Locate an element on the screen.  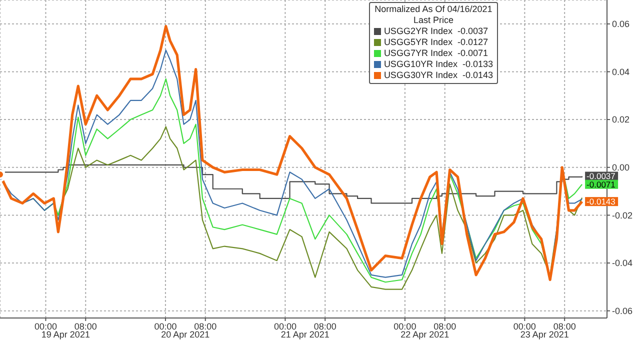
data-label: -0.0143 is located at coordinates (601, 201).